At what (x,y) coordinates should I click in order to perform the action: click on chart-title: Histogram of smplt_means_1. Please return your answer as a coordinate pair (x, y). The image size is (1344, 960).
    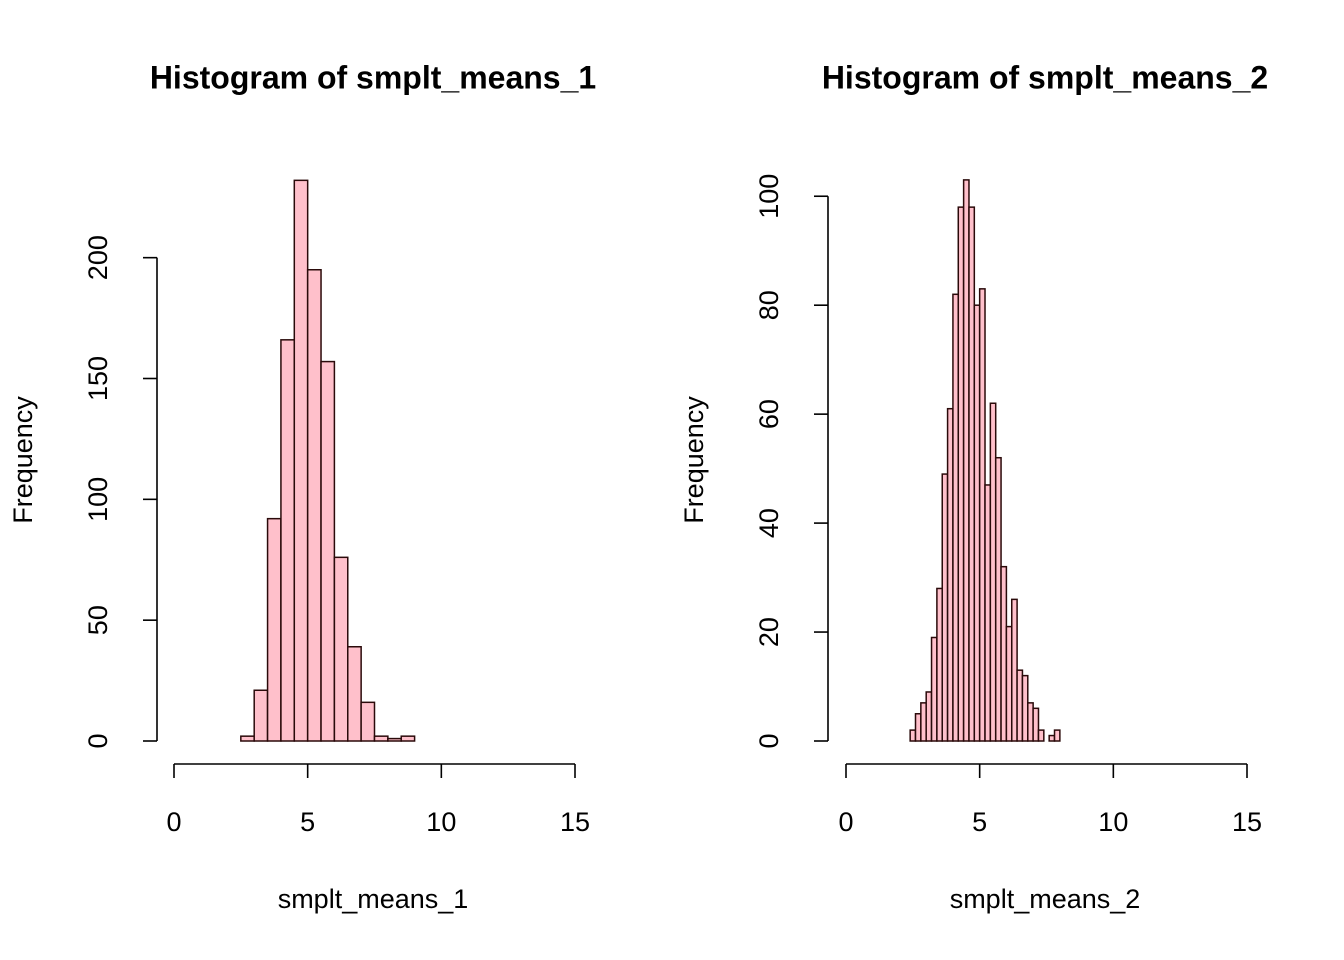
    Looking at the image, I should click on (373, 77).